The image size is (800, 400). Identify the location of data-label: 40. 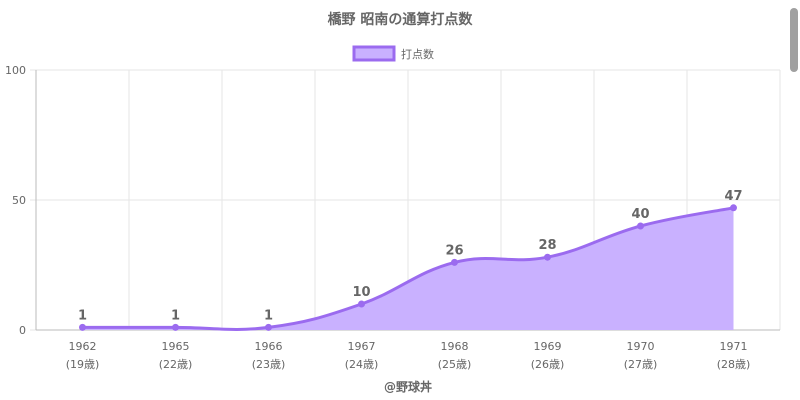
(640, 214).